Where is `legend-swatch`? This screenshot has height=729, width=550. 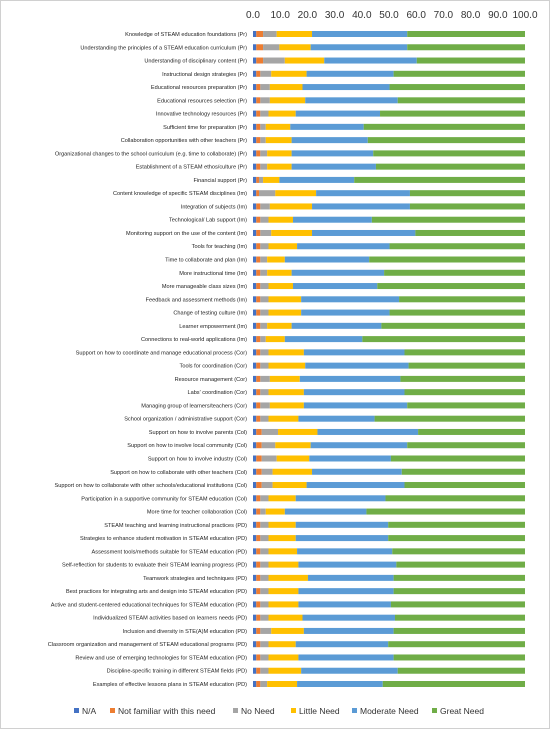
legend-swatch is located at coordinates (112, 710).